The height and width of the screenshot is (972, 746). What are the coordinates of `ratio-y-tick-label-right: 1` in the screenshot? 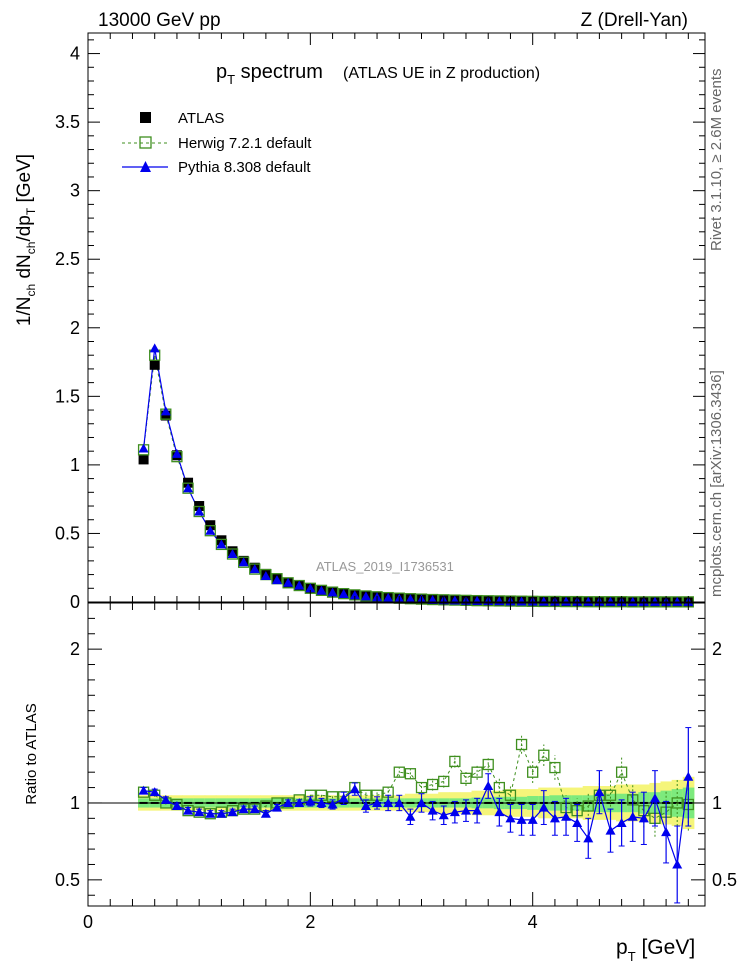 It's located at (717, 803).